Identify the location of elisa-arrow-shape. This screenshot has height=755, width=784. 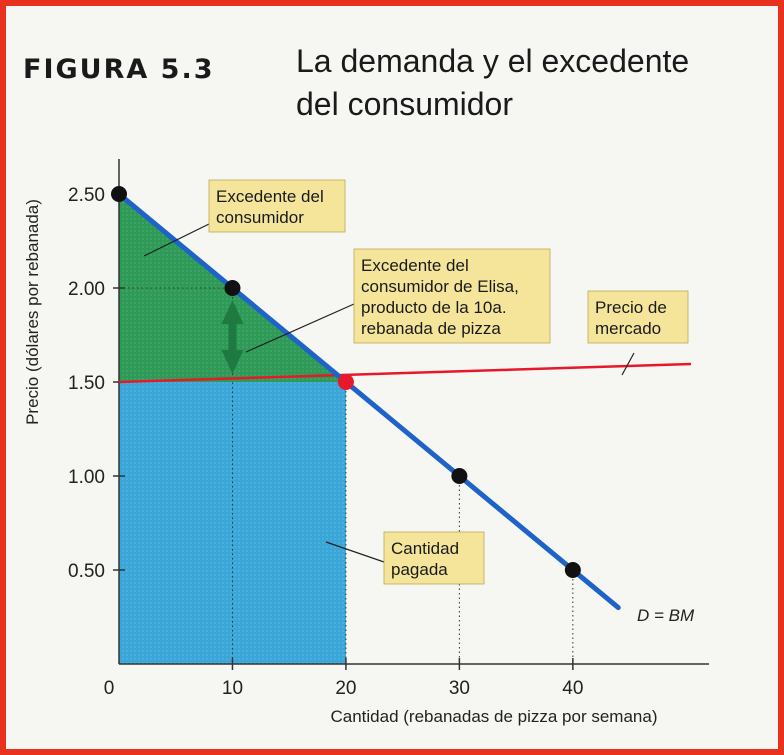
(232, 337).